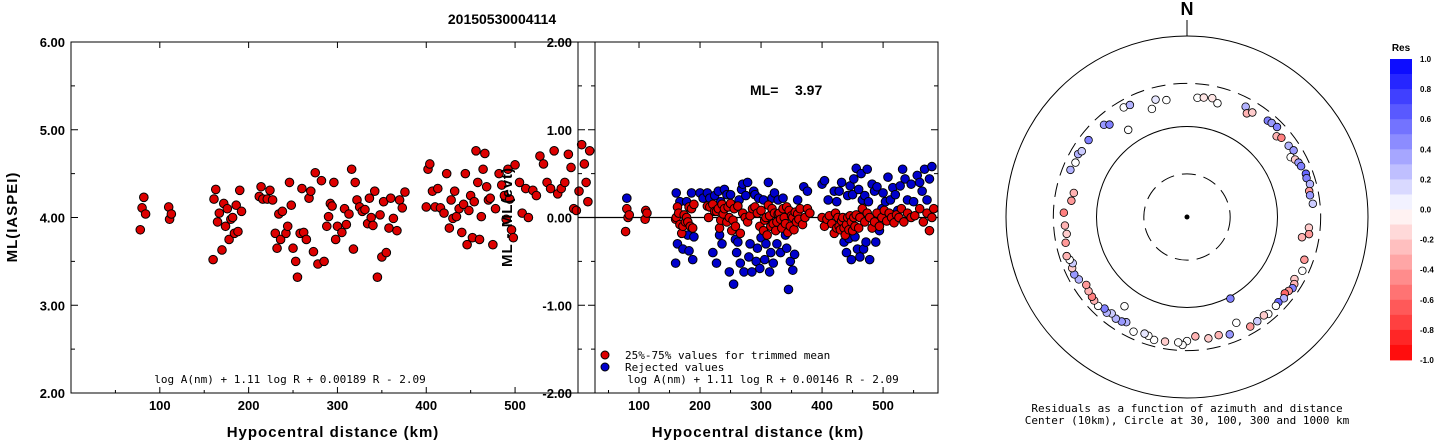 This screenshot has width=1437, height=441. I want to click on colorbar-cells, so click(1401, 210).